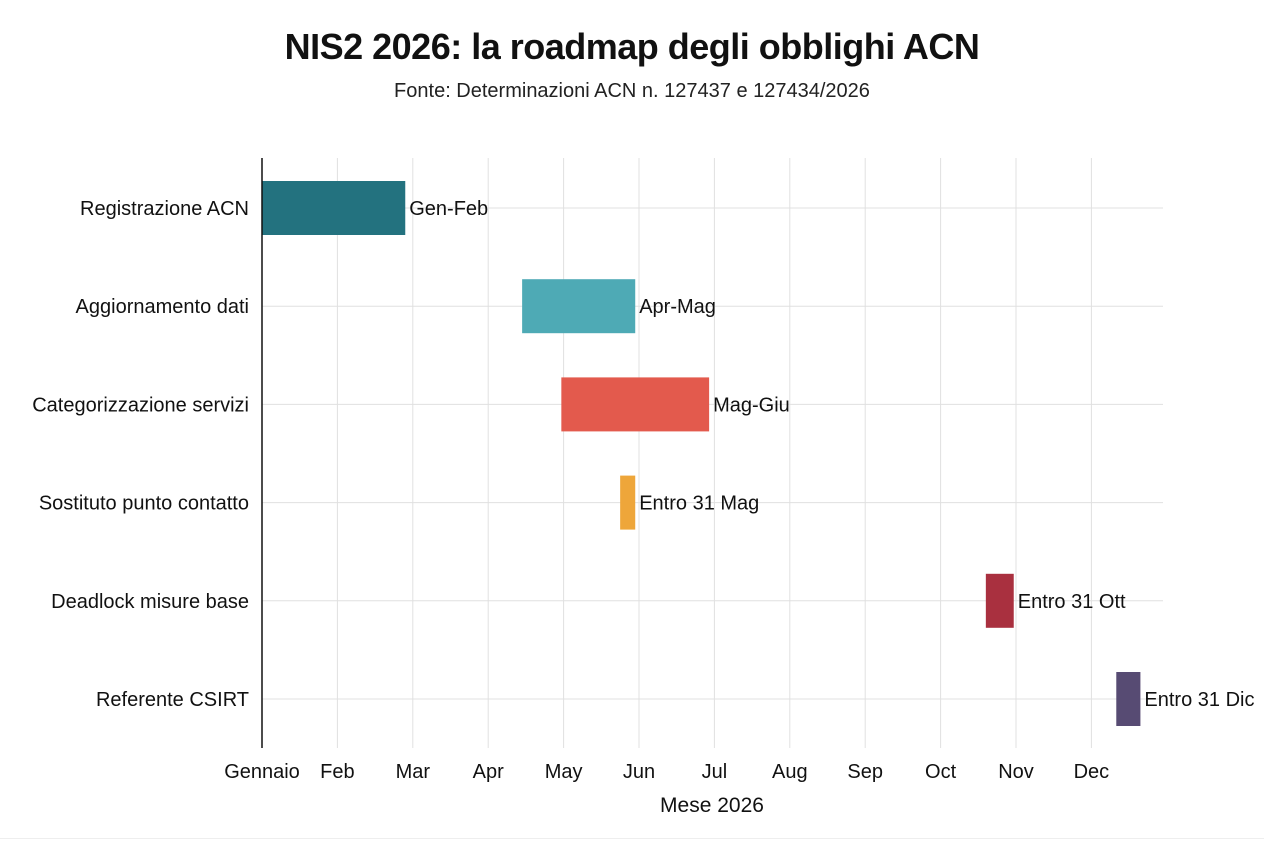 This screenshot has height=843, width=1264. Describe the element at coordinates (941, 772) in the screenshot. I see `x-tick-label: Oct` at that location.